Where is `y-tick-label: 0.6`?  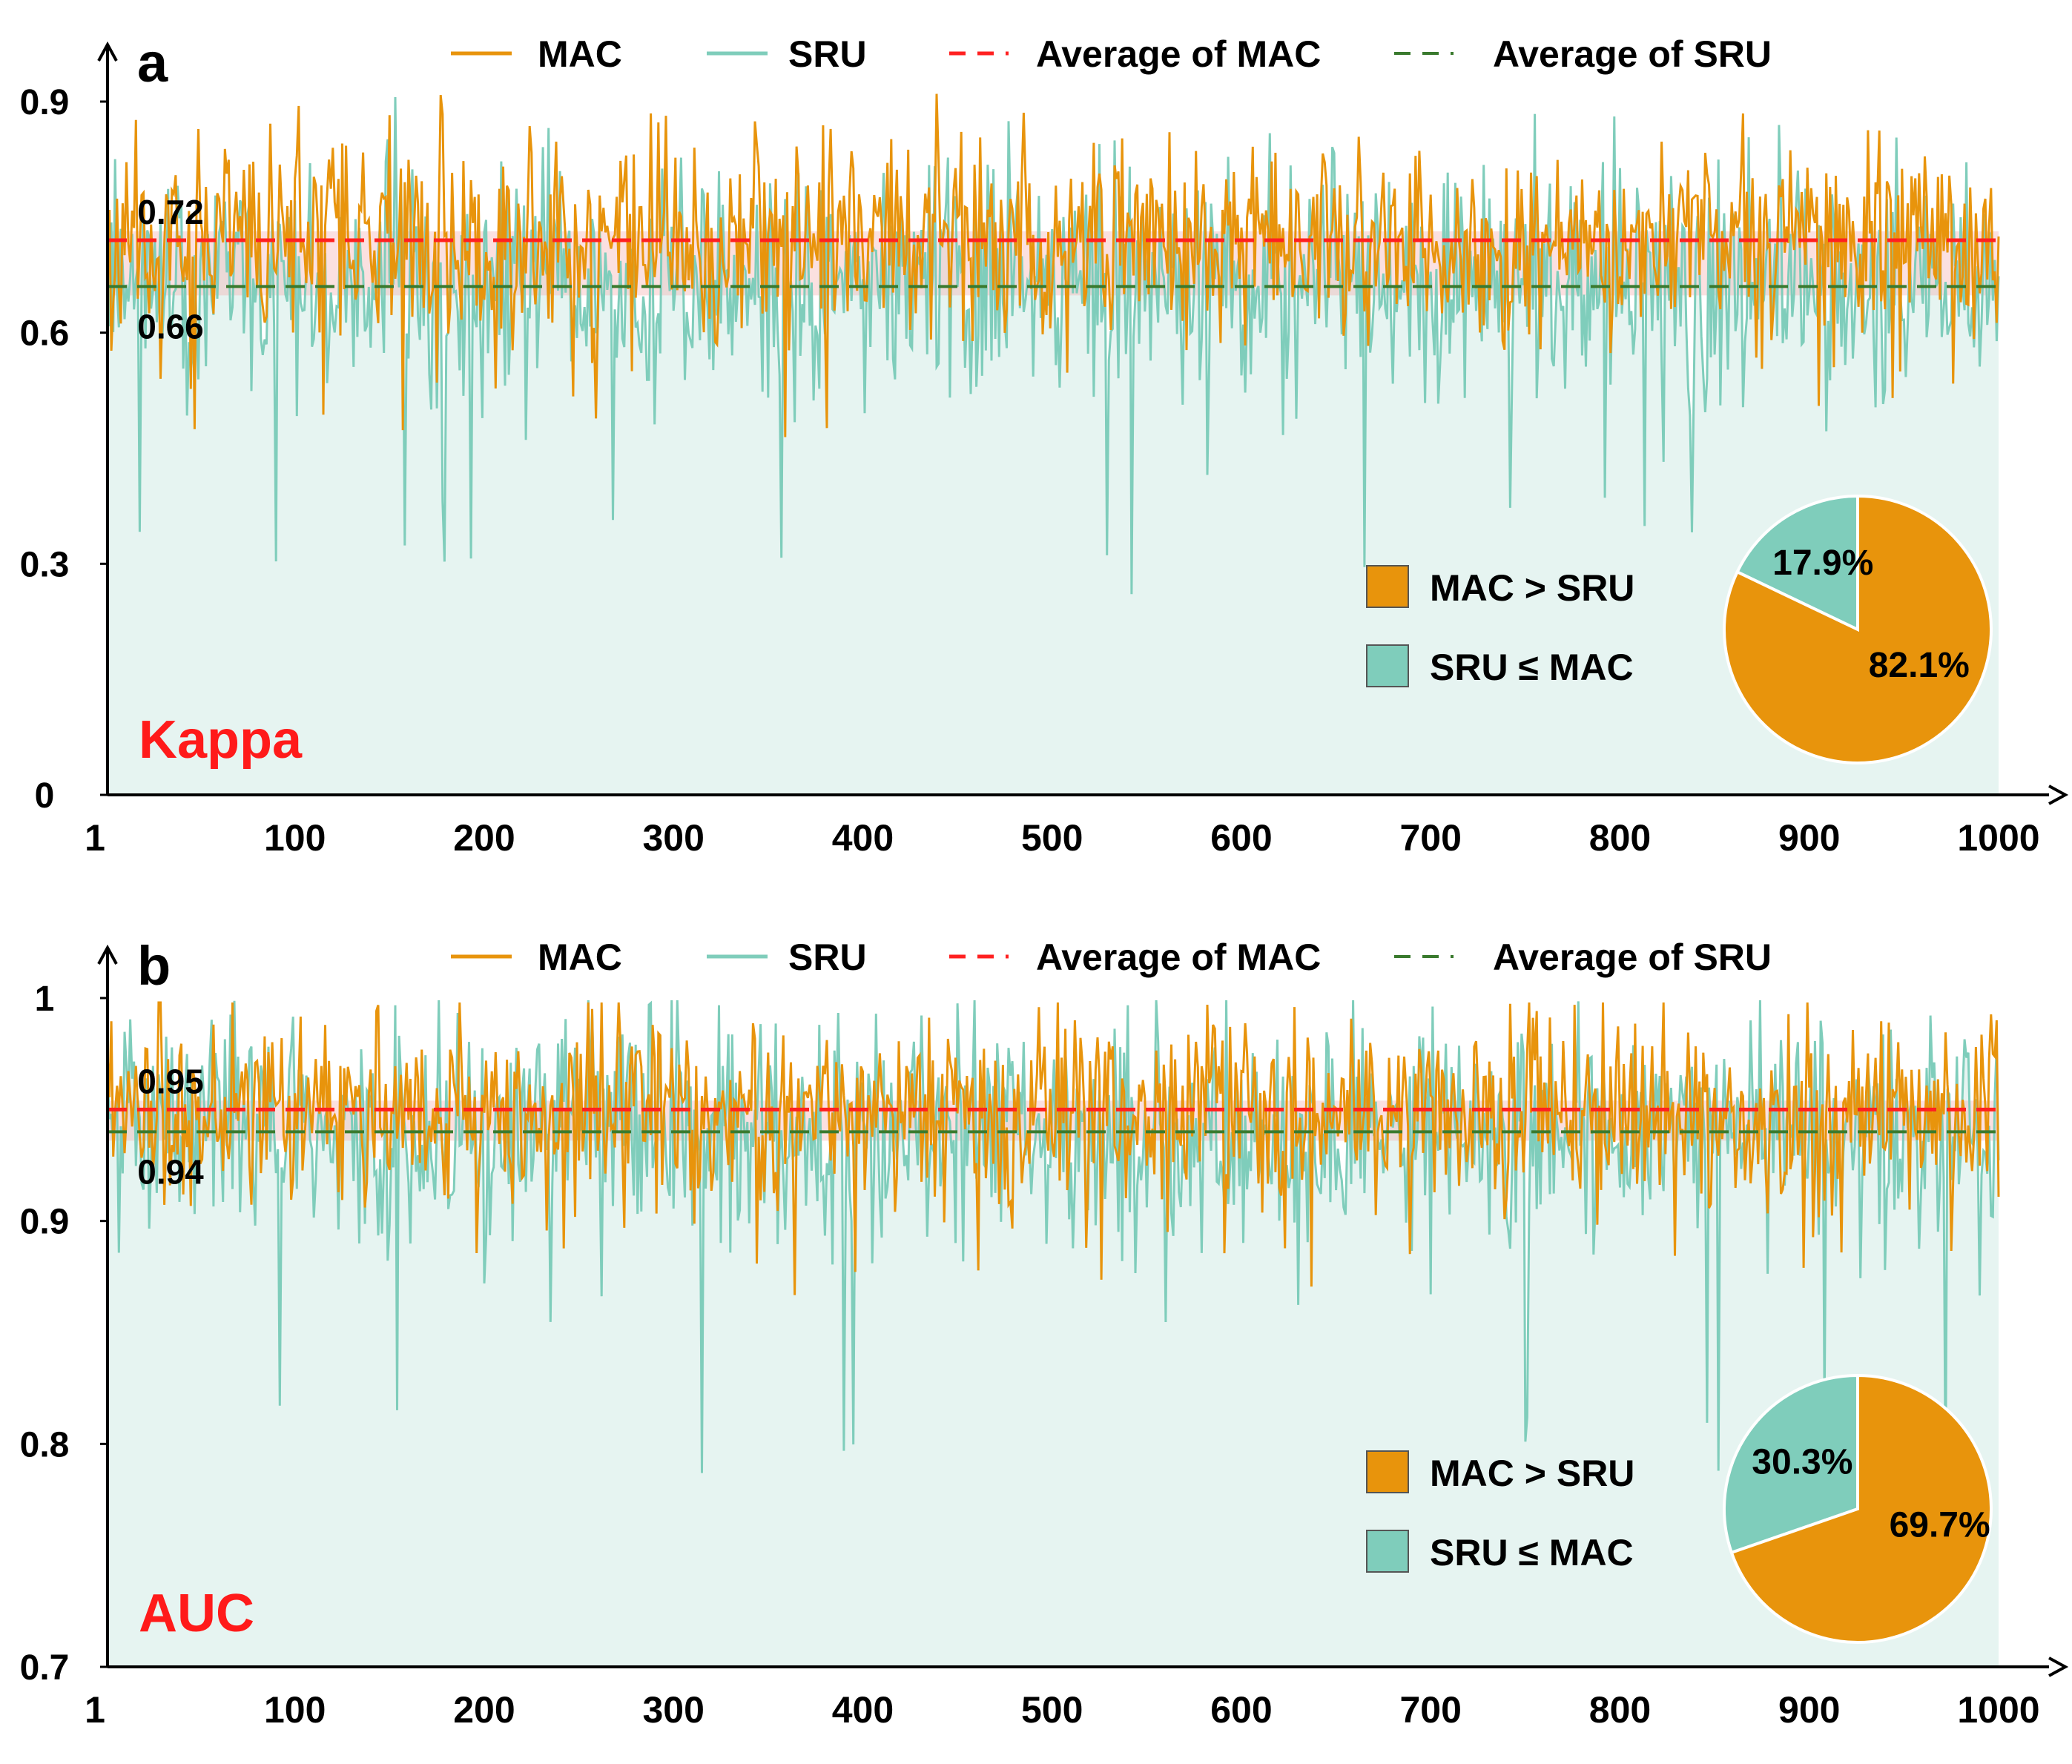
y-tick-label: 0.6 is located at coordinates (45, 334).